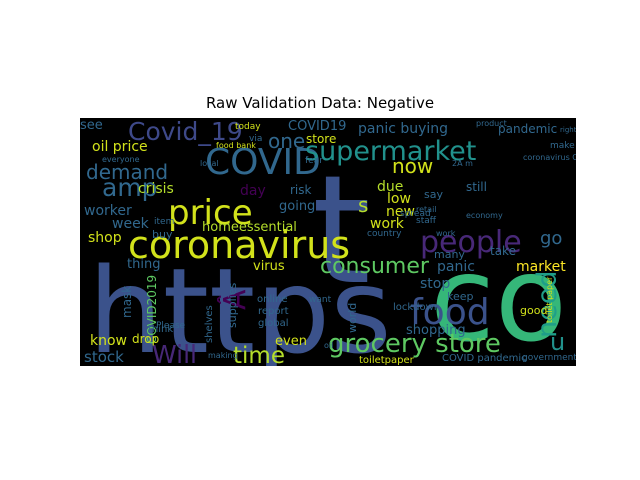  What do you see at coordinates (105, 238) in the screenshot?
I see `word-41: shop` at bounding box center [105, 238].